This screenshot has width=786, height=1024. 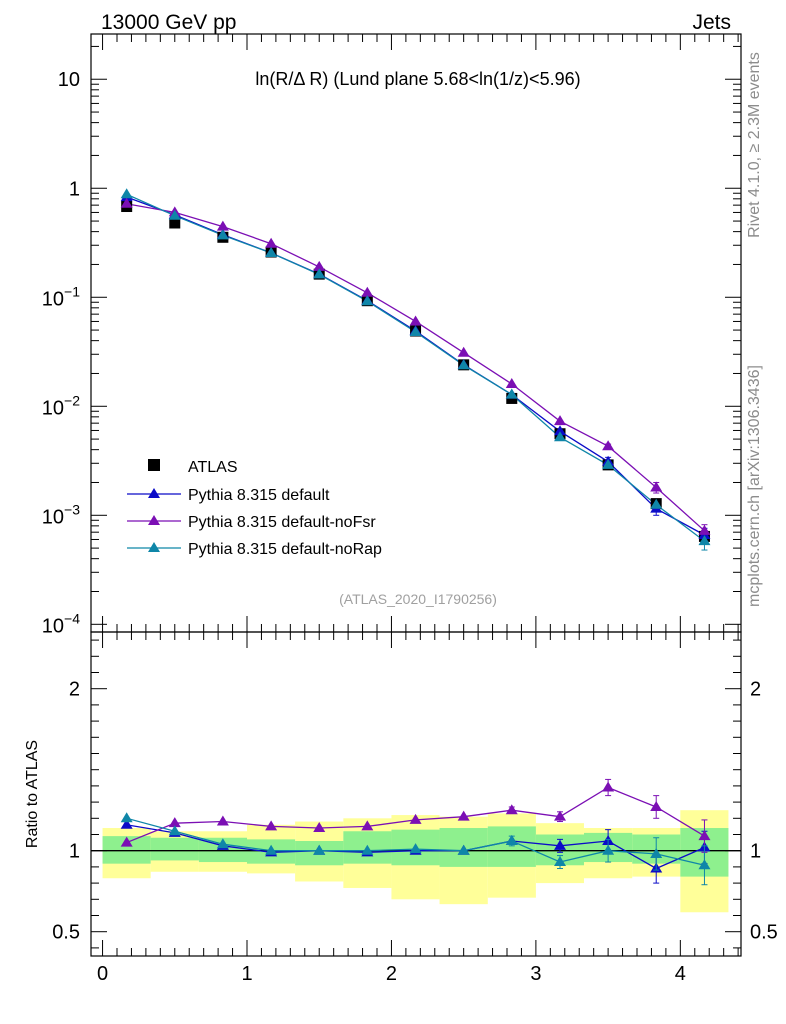 I want to click on plot-title: ln(R/Δ R) (Lund plane 5.68<ln(1/z)<5.96), so click(x=417, y=79).